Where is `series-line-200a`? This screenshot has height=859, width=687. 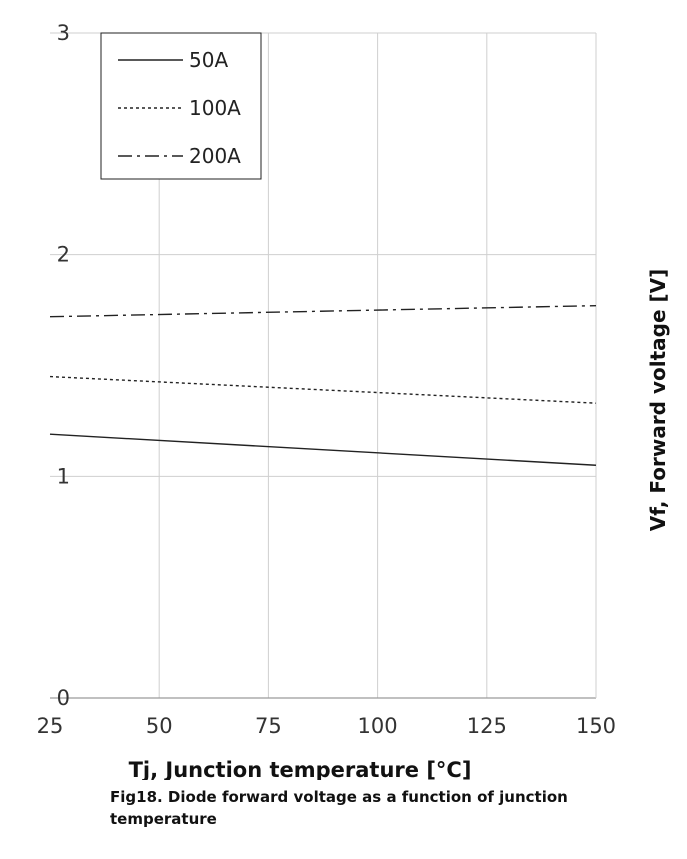
series-line-200a is located at coordinates (323, 311).